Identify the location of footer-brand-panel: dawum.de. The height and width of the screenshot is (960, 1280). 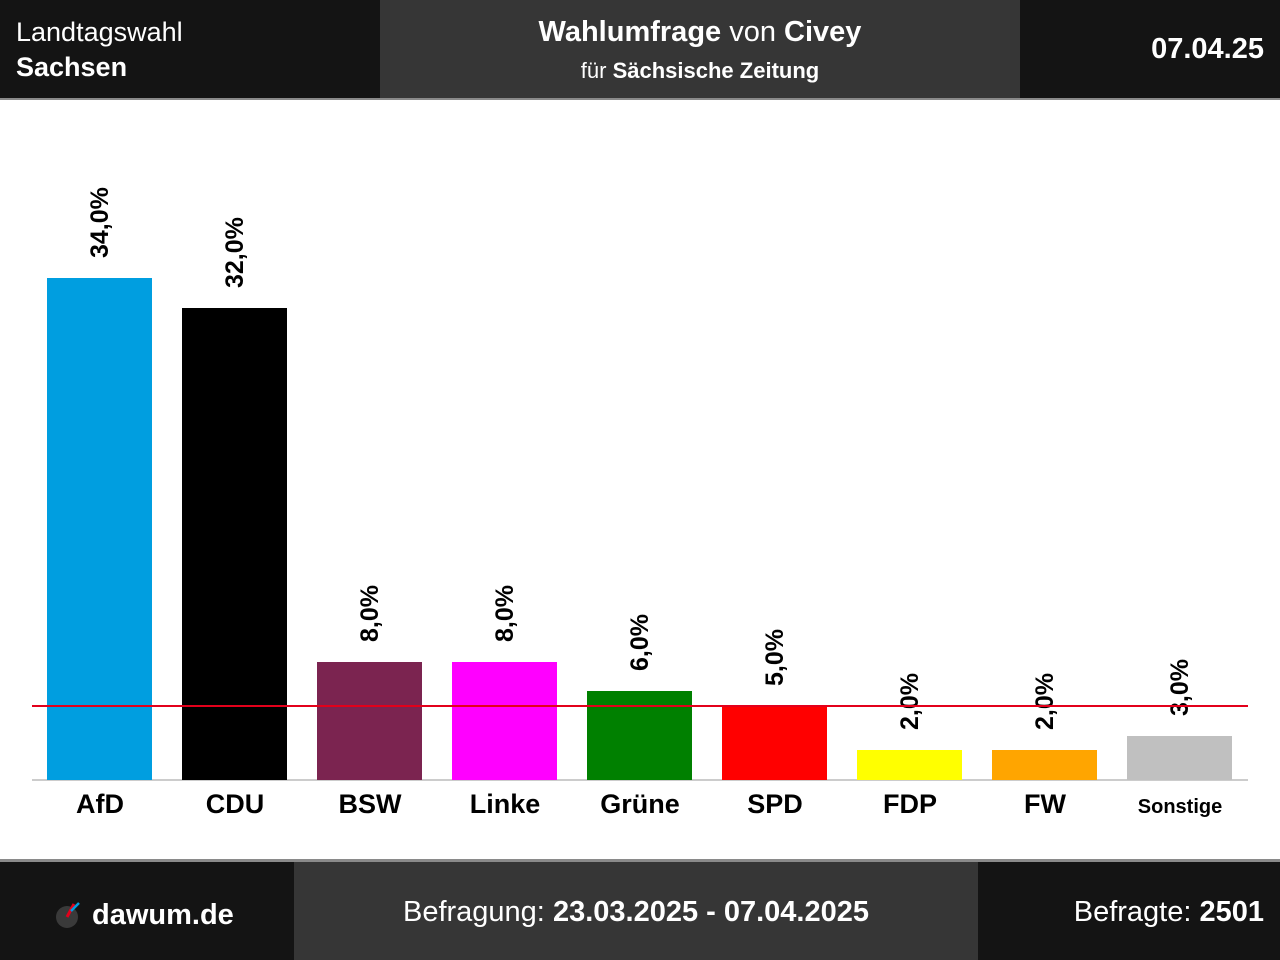
(147, 911).